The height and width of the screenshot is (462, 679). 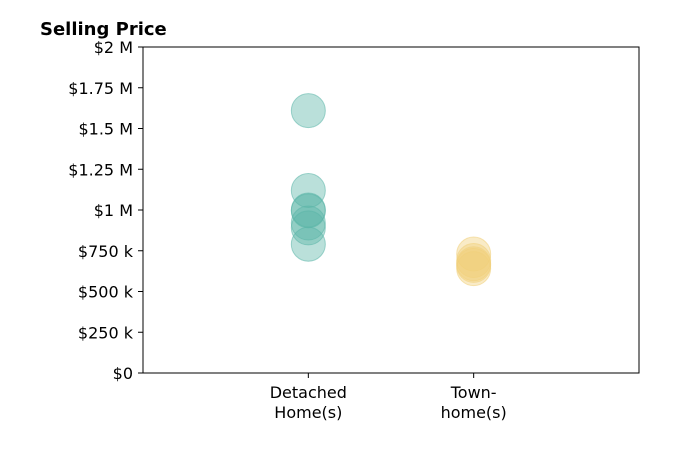 What do you see at coordinates (106, 292) in the screenshot?
I see `y-tick-label: $500 k` at bounding box center [106, 292].